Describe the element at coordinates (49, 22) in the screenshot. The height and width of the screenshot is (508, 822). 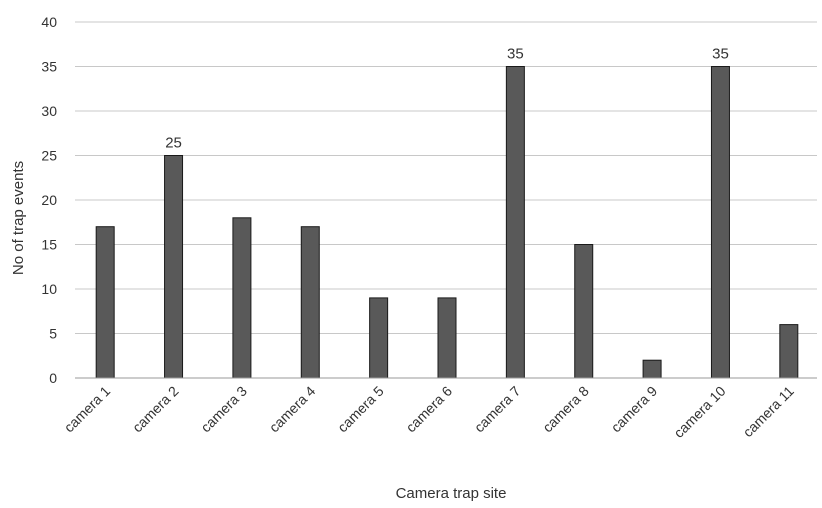
I see `y-tick-label: 40` at that location.